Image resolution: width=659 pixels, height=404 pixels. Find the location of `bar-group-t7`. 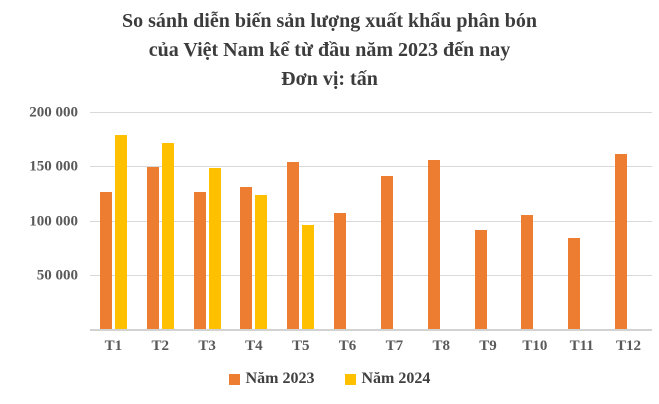

bar-group-t7 is located at coordinates (394, 221).